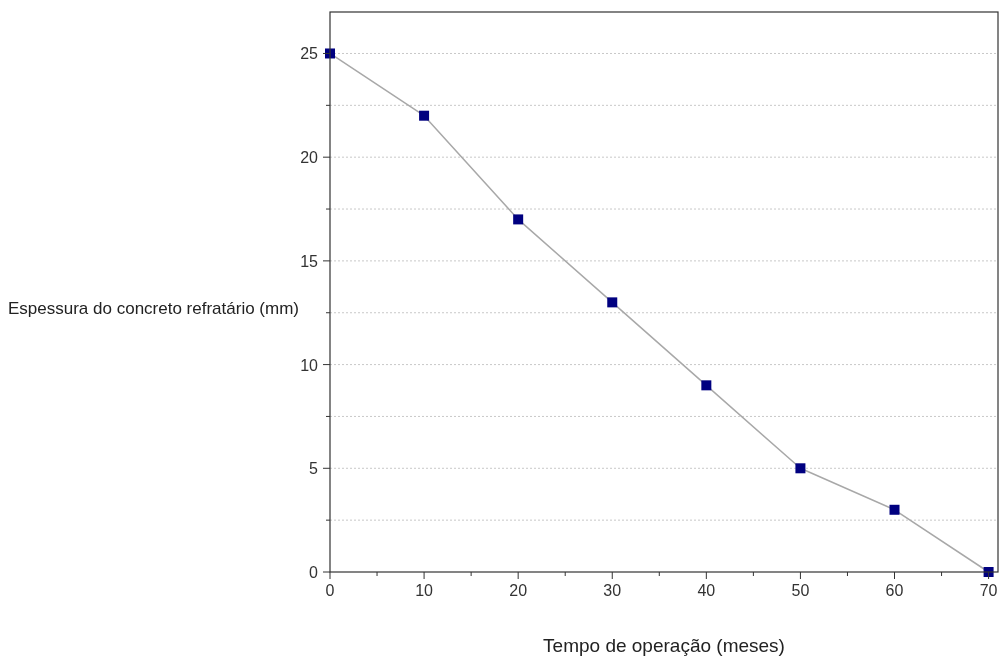 The image size is (1006, 670). I want to click on y-tick-label: 10, so click(309, 365).